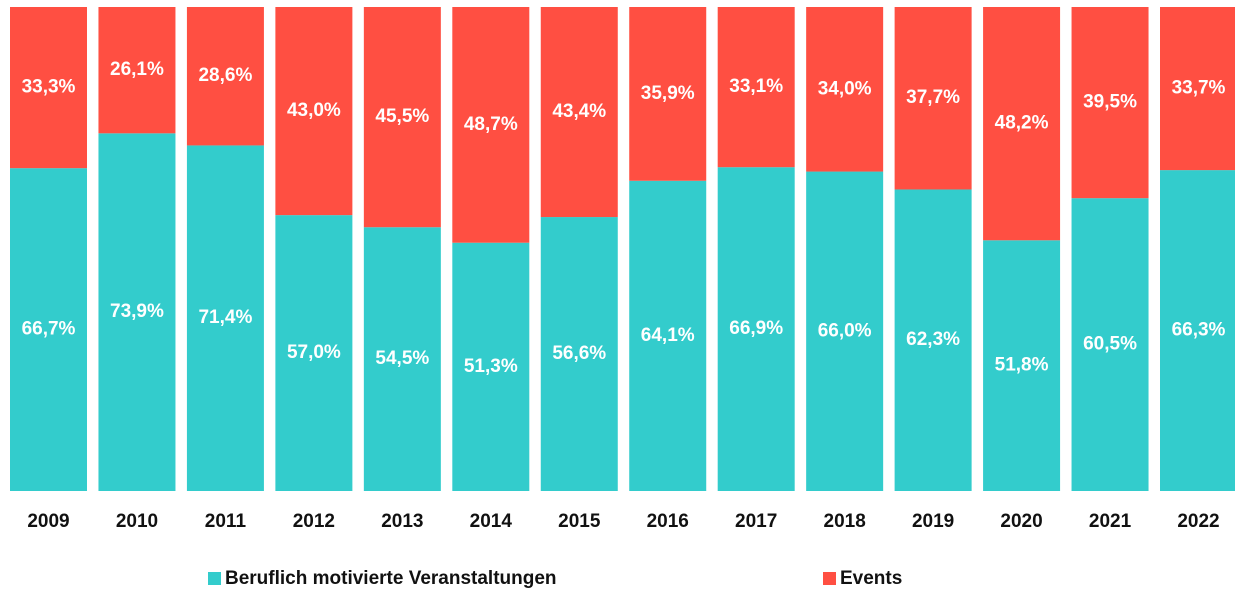  What do you see at coordinates (756, 521) in the screenshot?
I see `x-tick-label: 2017` at bounding box center [756, 521].